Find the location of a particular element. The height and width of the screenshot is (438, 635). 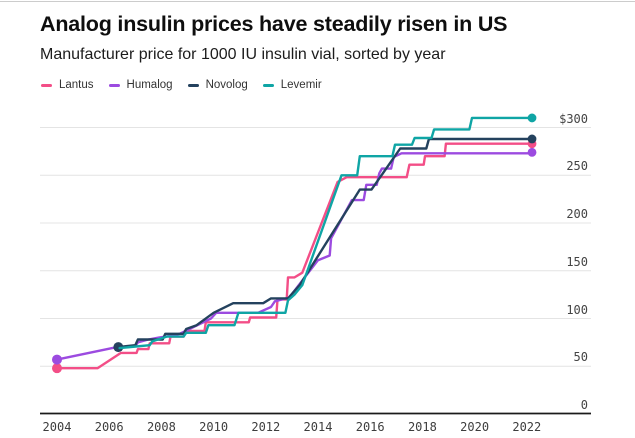

x-tick-label-2004: 2004 is located at coordinates (57, 427).